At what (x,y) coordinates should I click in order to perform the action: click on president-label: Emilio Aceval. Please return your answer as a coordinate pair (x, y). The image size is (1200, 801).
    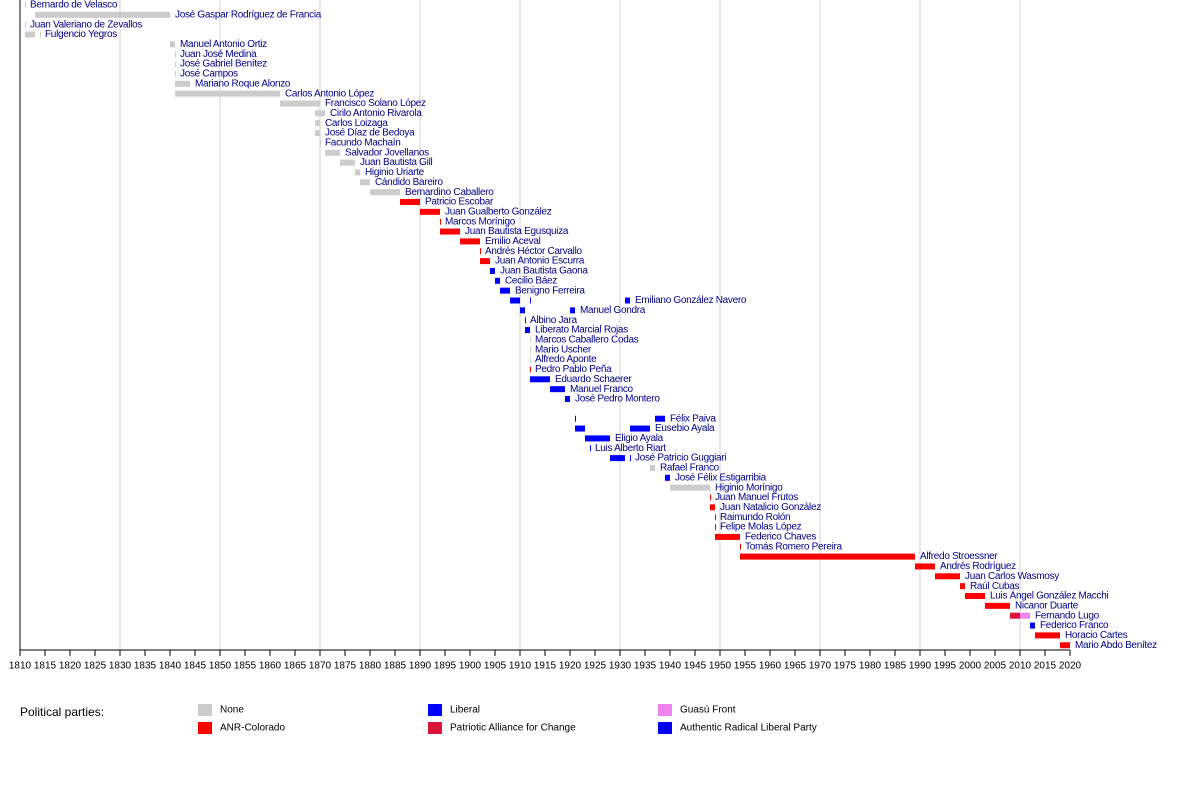
    Looking at the image, I should click on (513, 241).